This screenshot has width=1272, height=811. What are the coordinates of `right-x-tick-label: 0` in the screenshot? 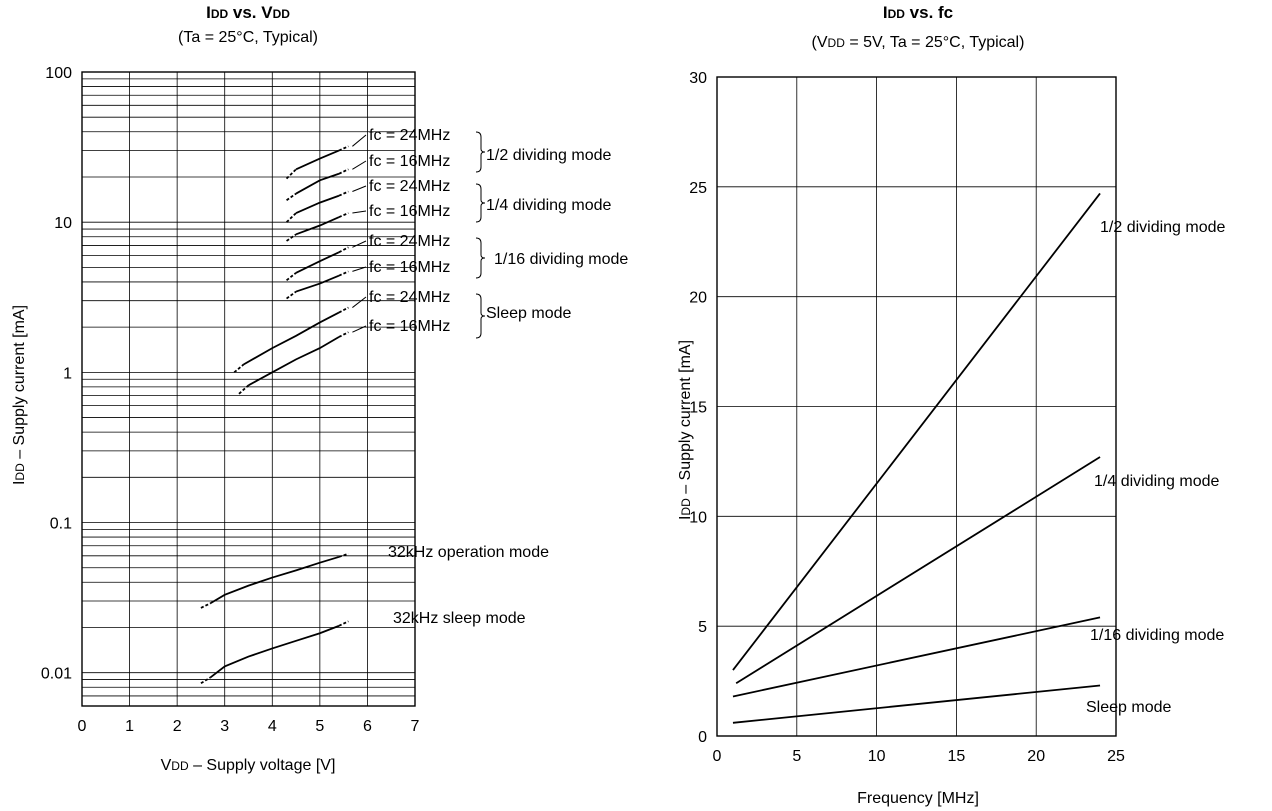 It's located at (717, 756).